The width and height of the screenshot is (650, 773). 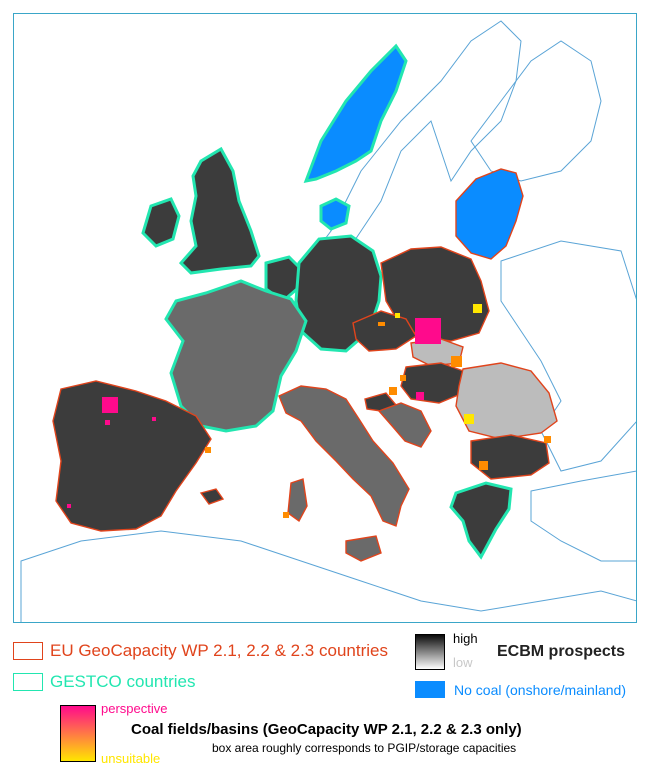 I want to click on coastline-africa, so click(x=328, y=576).